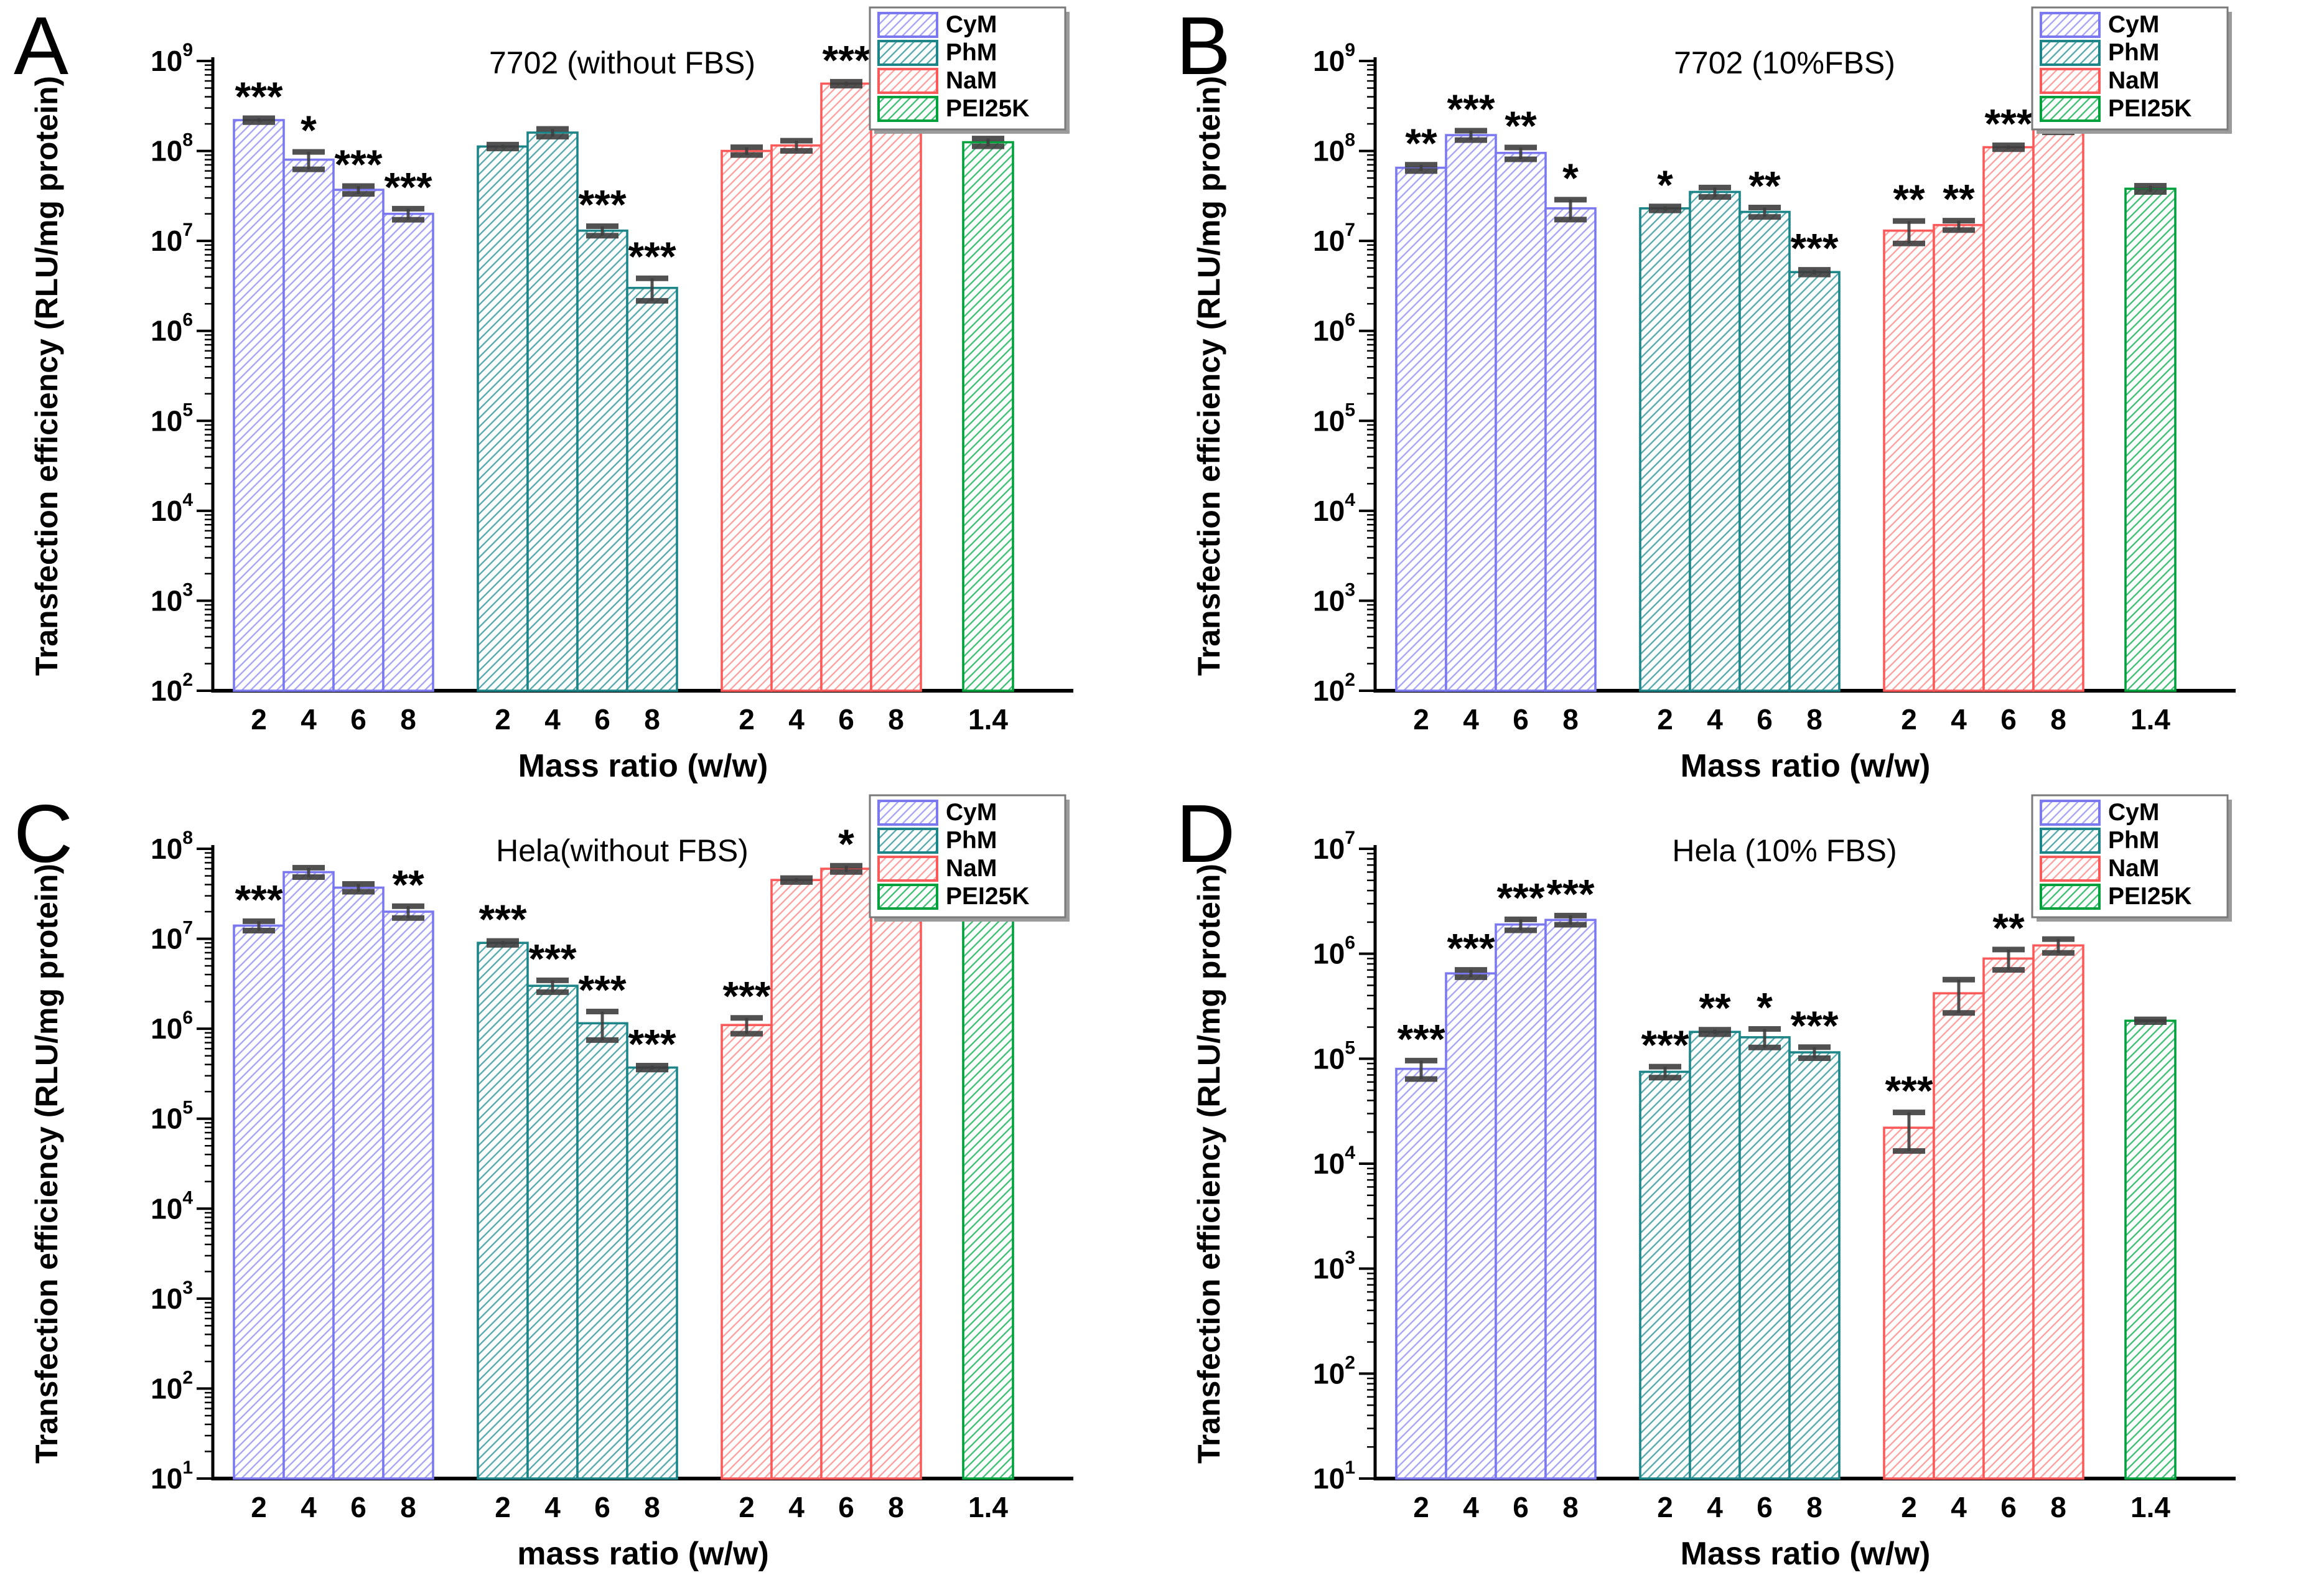  Describe the element at coordinates (643, 1554) in the screenshot. I see `x-axis-label: mass ratio (w/w)` at that location.